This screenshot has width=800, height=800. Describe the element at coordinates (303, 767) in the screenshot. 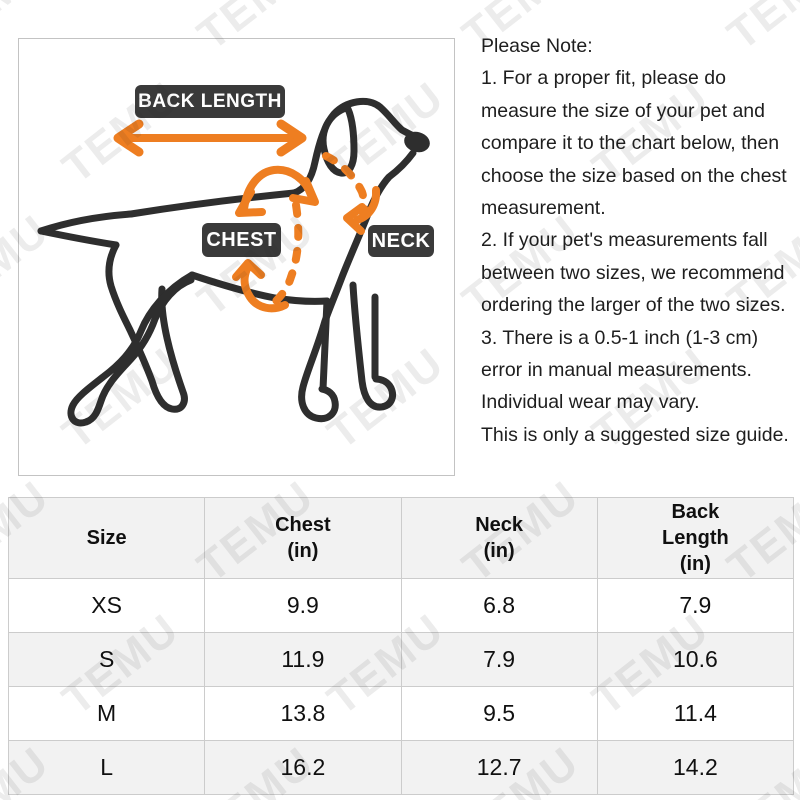

I see `table-cell: 16.2` at that location.